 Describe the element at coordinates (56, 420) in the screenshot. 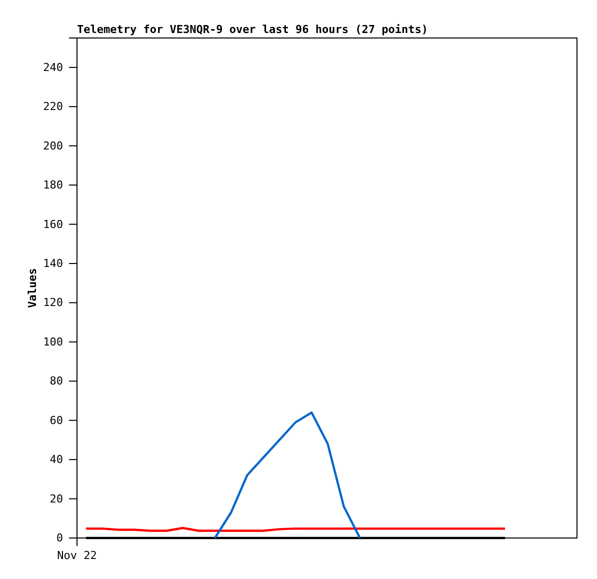

I see `y-tick-label: 60` at that location.